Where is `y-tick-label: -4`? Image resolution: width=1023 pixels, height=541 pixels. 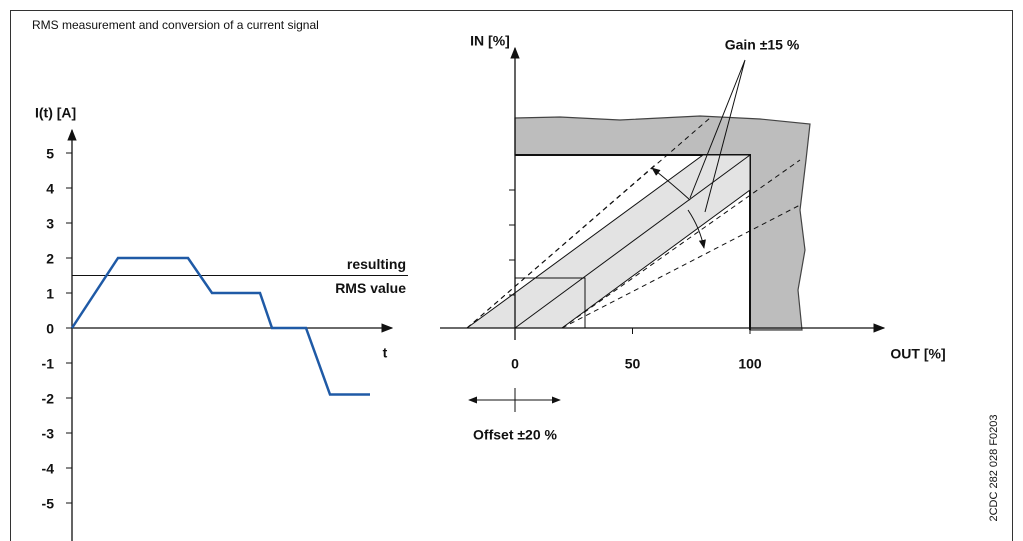 y-tick-label: -4 is located at coordinates (48, 469).